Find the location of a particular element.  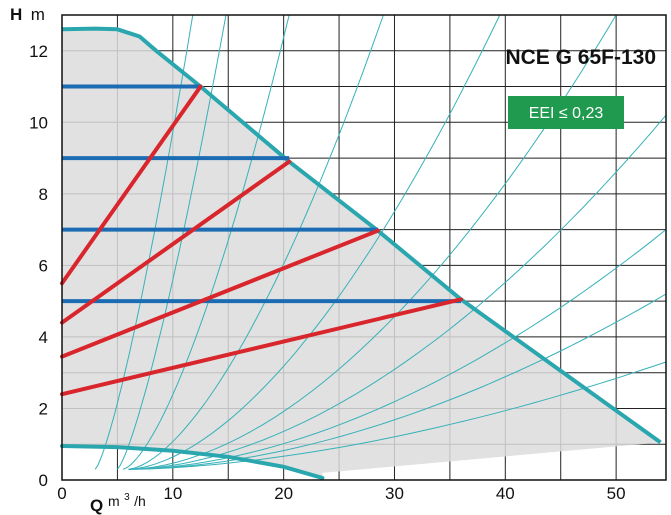

eei-badge-background is located at coordinates (566, 112).